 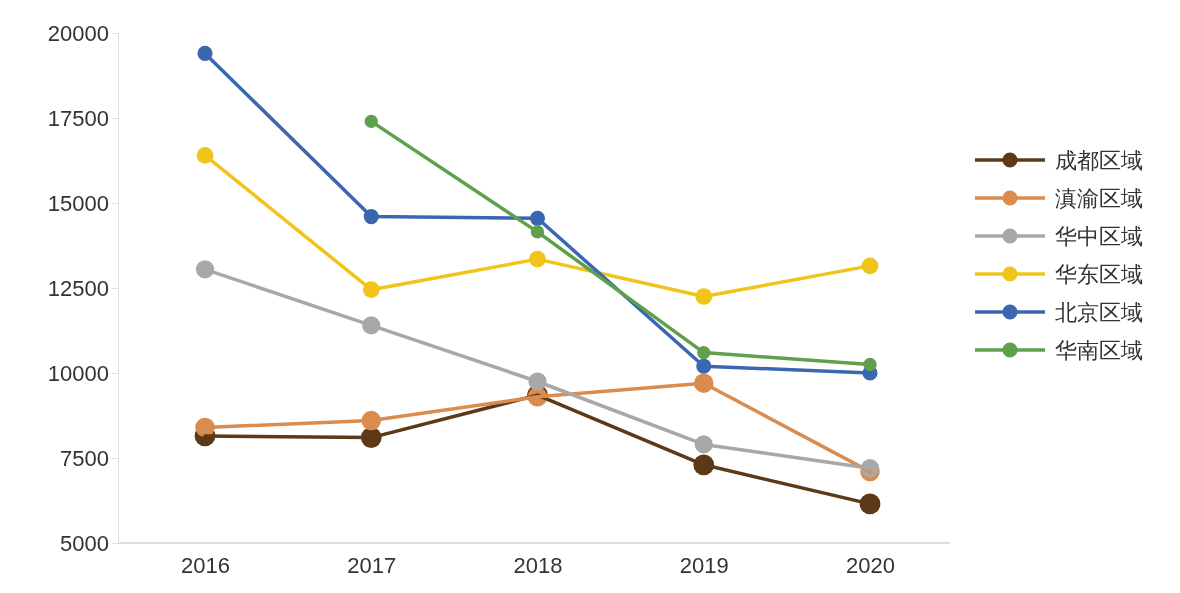 What do you see at coordinates (372, 565) in the screenshot?
I see `x-tick-label: 2017` at bounding box center [372, 565].